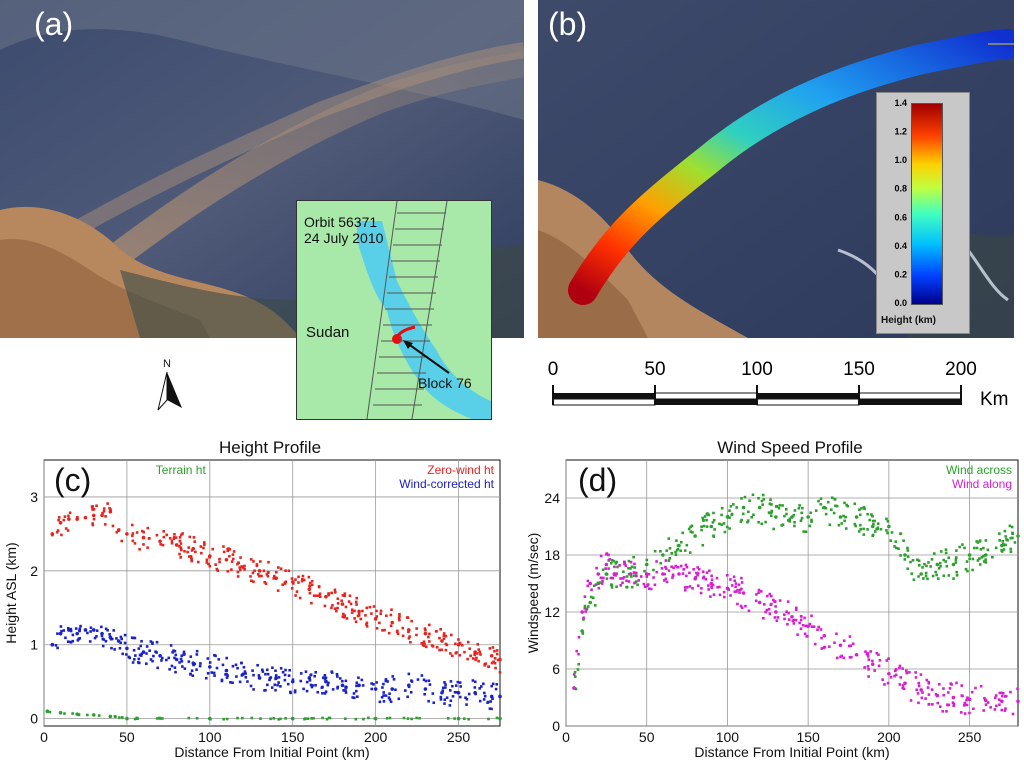 The width and height of the screenshot is (1024, 766). Describe the element at coordinates (424, 310) in the screenshot. I see `inset-map-drawing` at that location.